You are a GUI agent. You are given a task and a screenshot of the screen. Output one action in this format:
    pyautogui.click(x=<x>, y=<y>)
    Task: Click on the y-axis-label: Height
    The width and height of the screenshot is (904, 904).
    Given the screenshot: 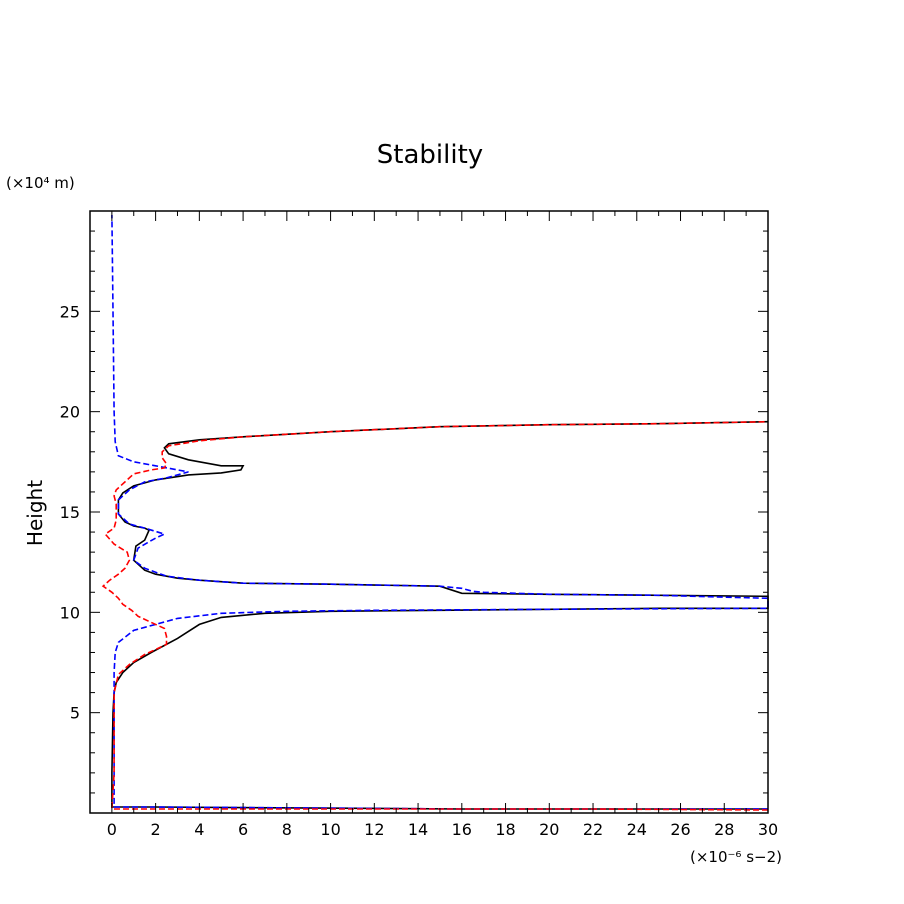 What is the action you would take?
    pyautogui.click(x=35, y=513)
    